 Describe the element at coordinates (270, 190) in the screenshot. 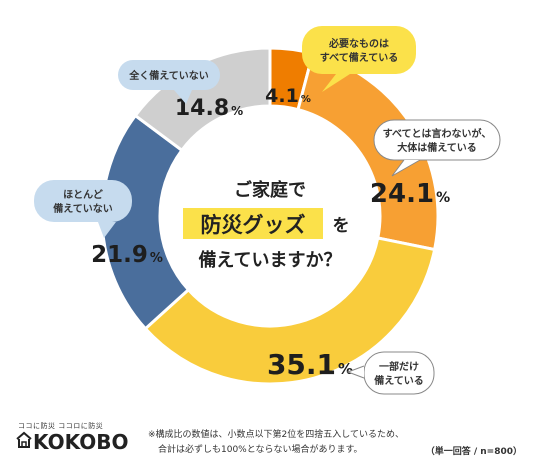

I see `center-title-line1: ご家庭で` at that location.